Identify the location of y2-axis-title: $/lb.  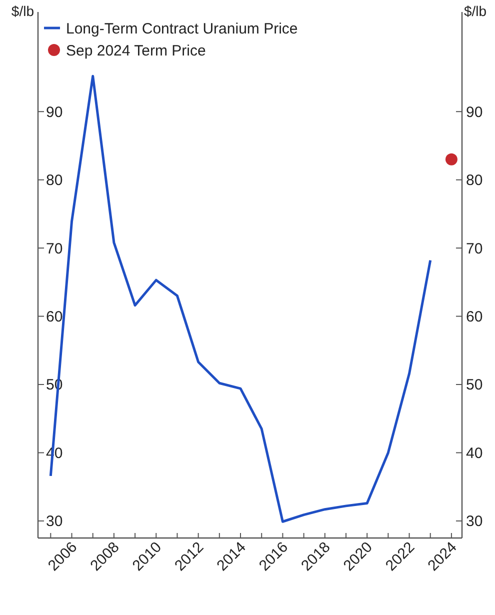
(475, 11).